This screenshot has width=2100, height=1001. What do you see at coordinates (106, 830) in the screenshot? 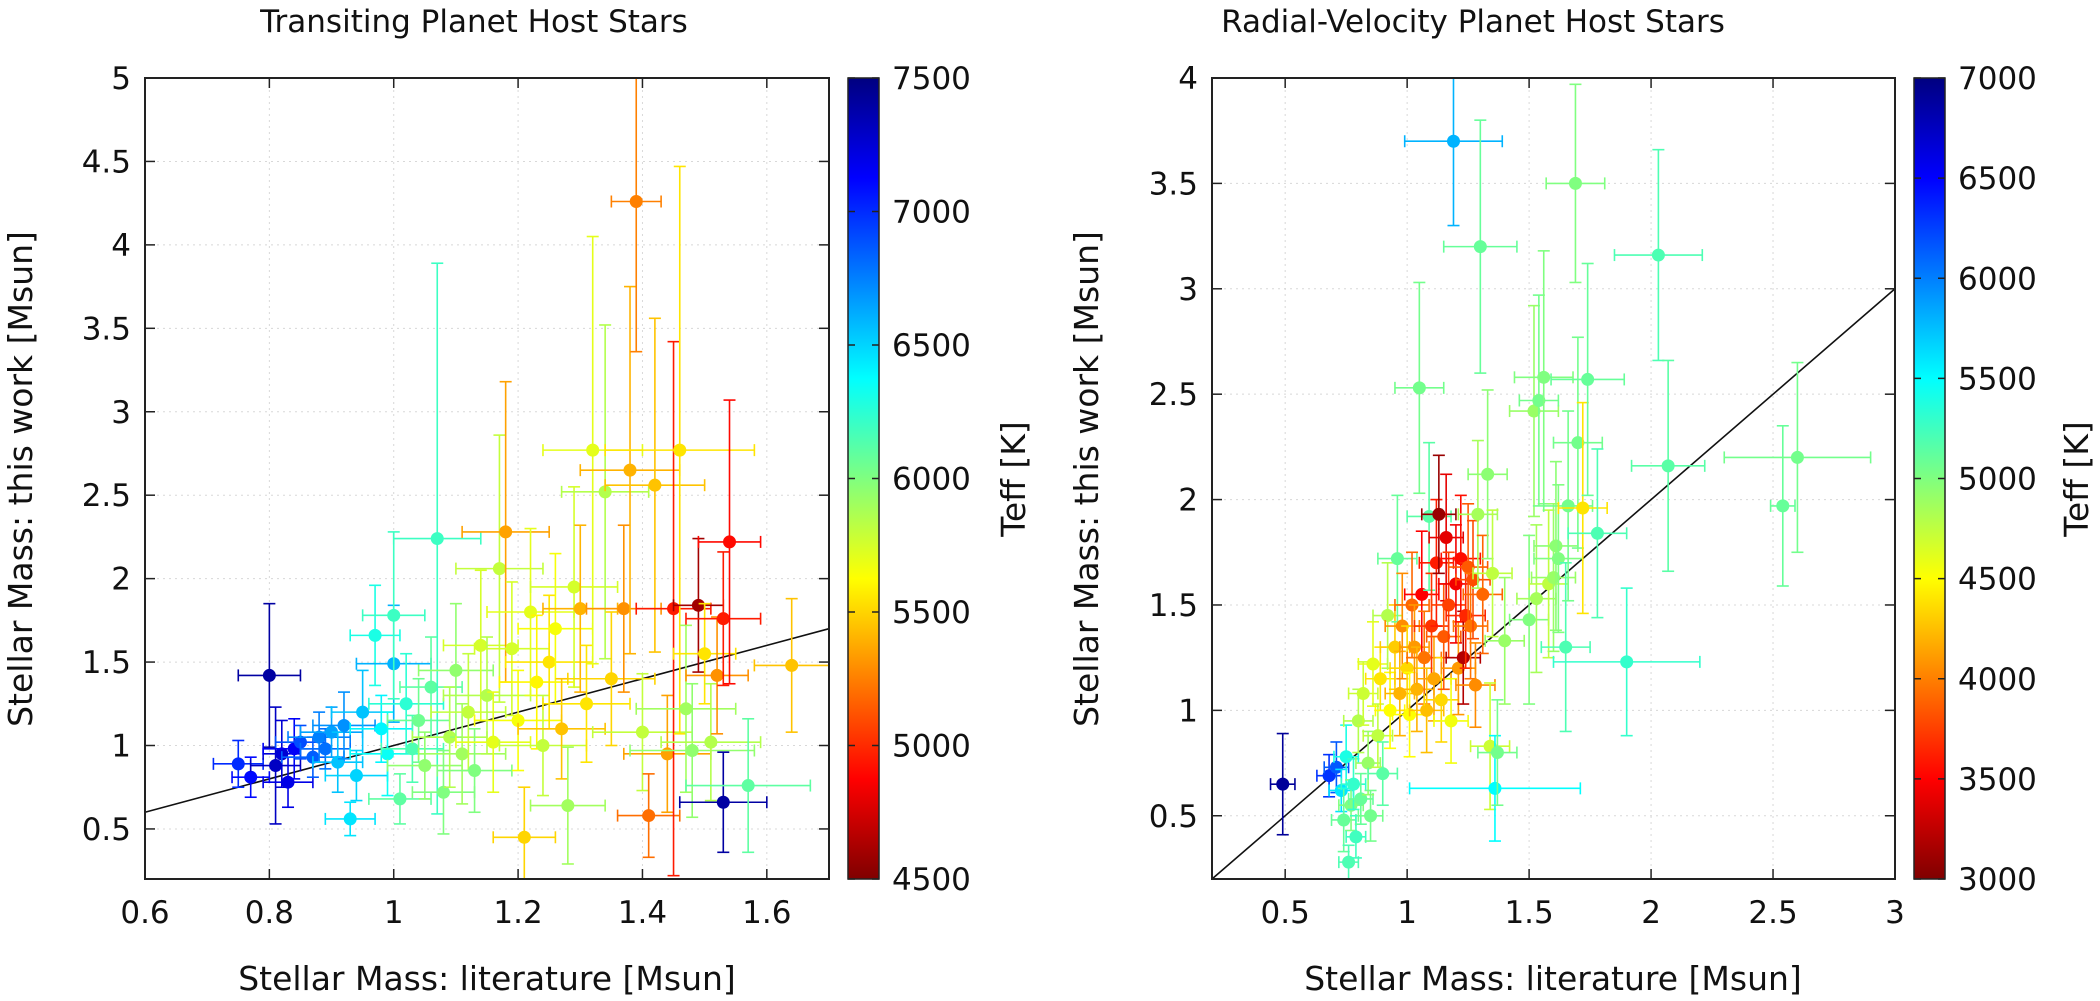
I see `y-tick-label: 0.5` at bounding box center [106, 830].